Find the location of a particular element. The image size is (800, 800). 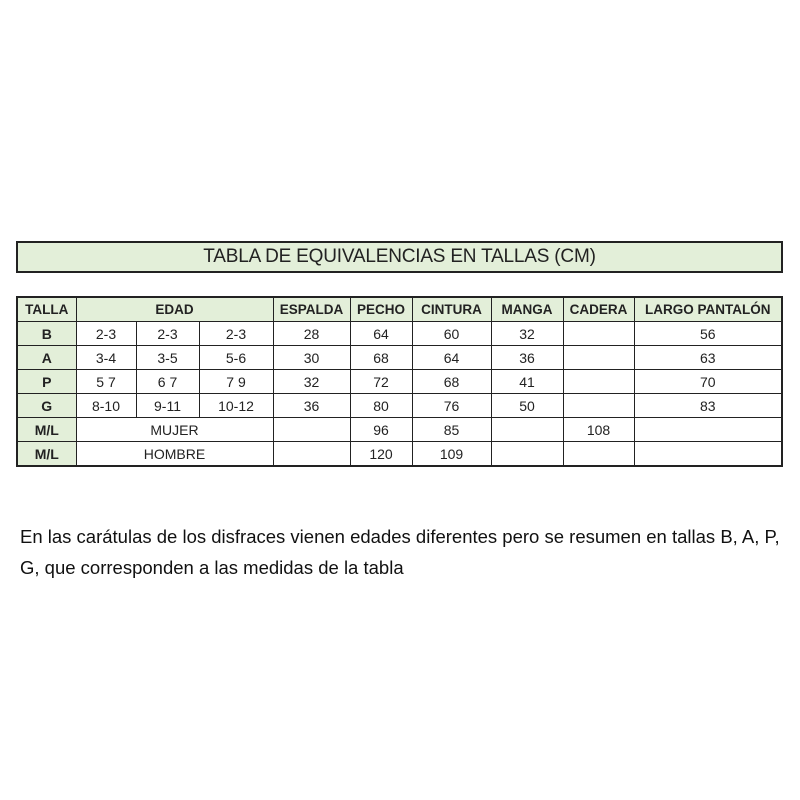

cell-manga: 50 is located at coordinates (527, 405).